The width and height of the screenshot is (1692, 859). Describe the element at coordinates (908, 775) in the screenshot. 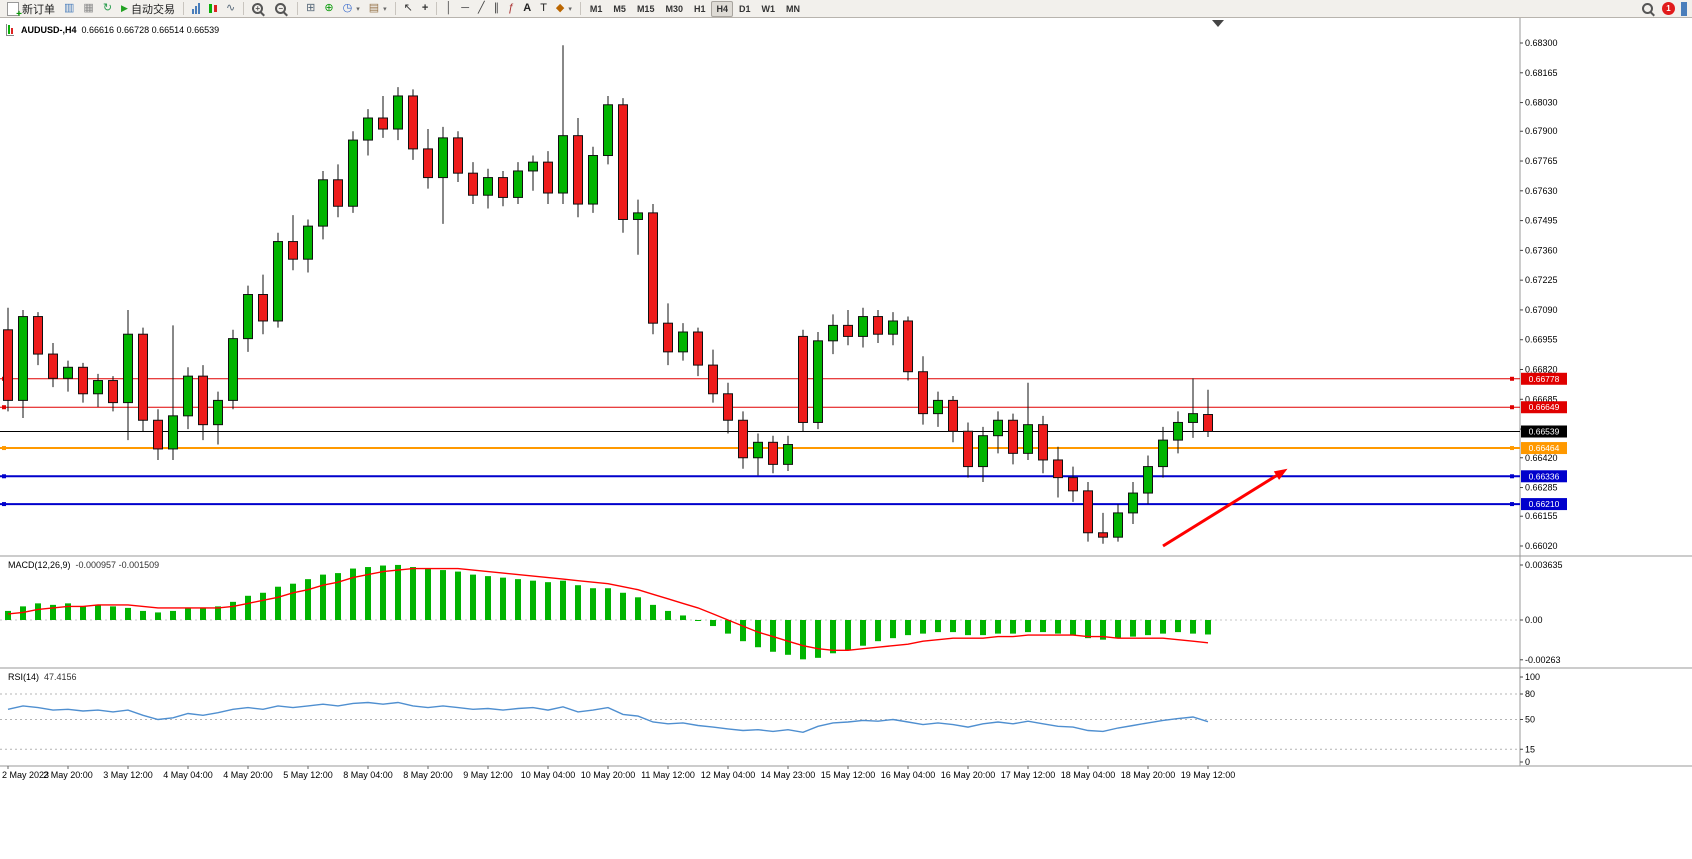

I see `svg-text: 16 May 04:00` at that location.